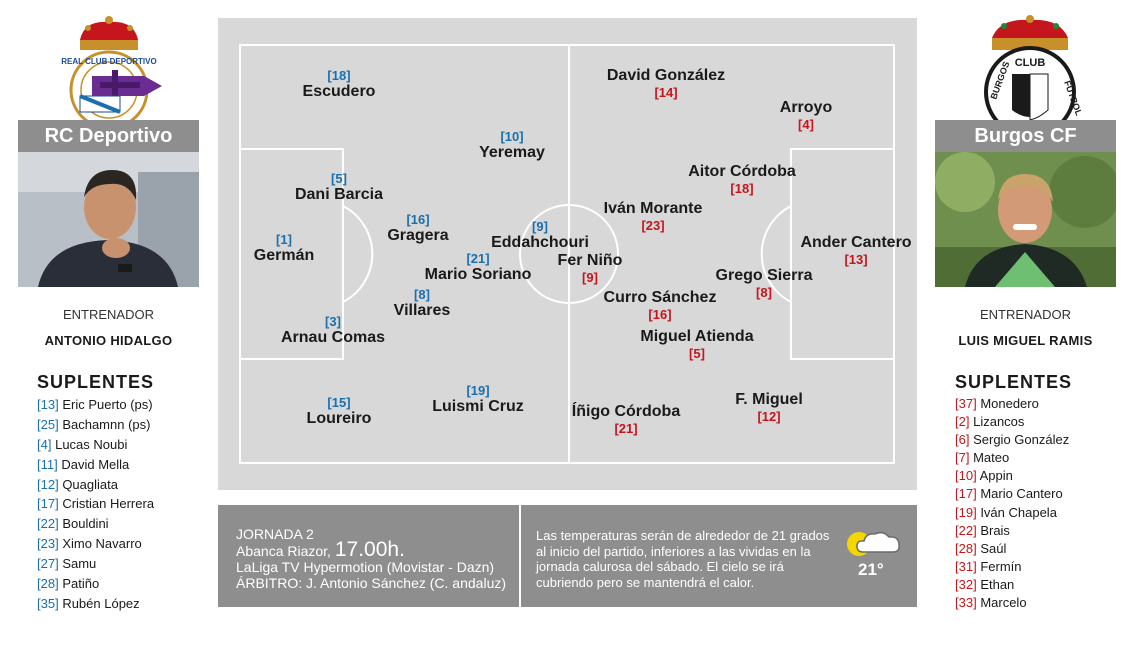  What do you see at coordinates (1025, 219) in the screenshot?
I see `away-coach-photo` at bounding box center [1025, 219].